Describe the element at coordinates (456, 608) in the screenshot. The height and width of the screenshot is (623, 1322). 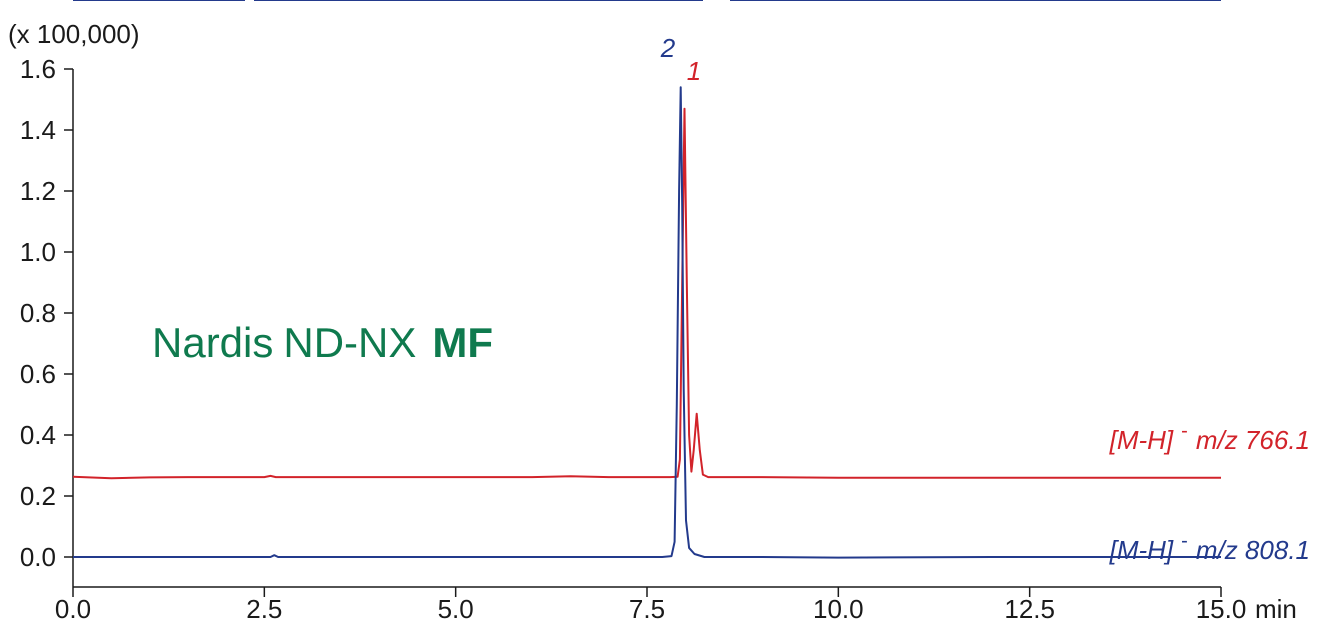
I see `x-tick-label: 5.0` at that location.